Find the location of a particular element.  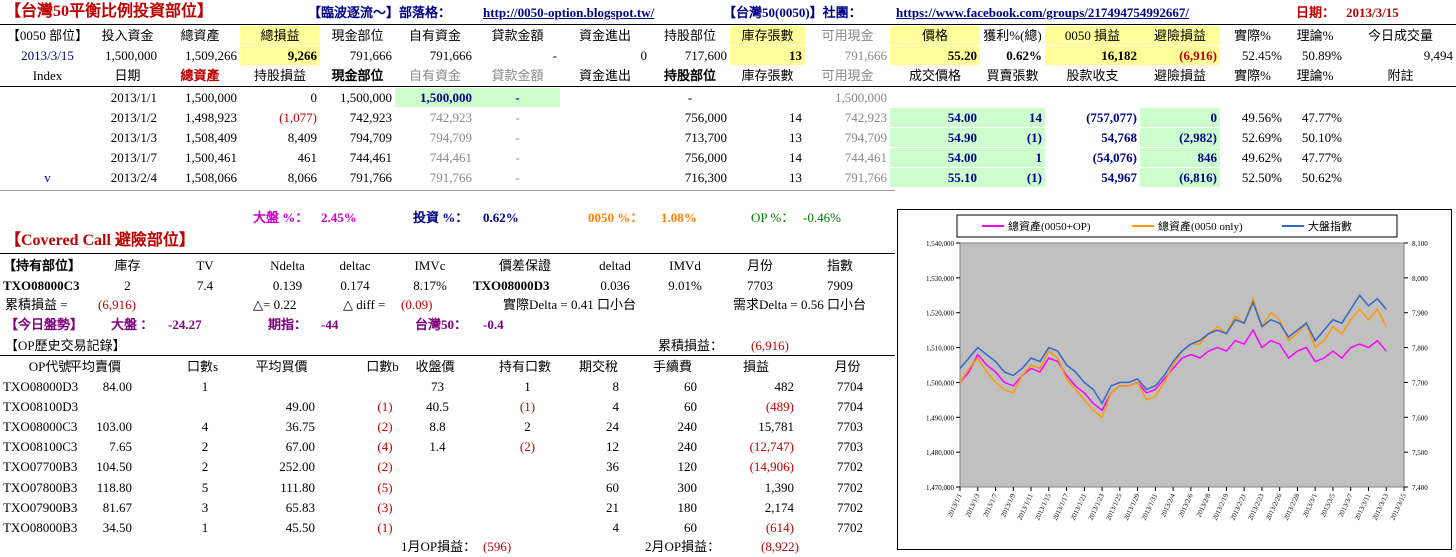

data-cell: (1,077) is located at coordinates (298, 117).